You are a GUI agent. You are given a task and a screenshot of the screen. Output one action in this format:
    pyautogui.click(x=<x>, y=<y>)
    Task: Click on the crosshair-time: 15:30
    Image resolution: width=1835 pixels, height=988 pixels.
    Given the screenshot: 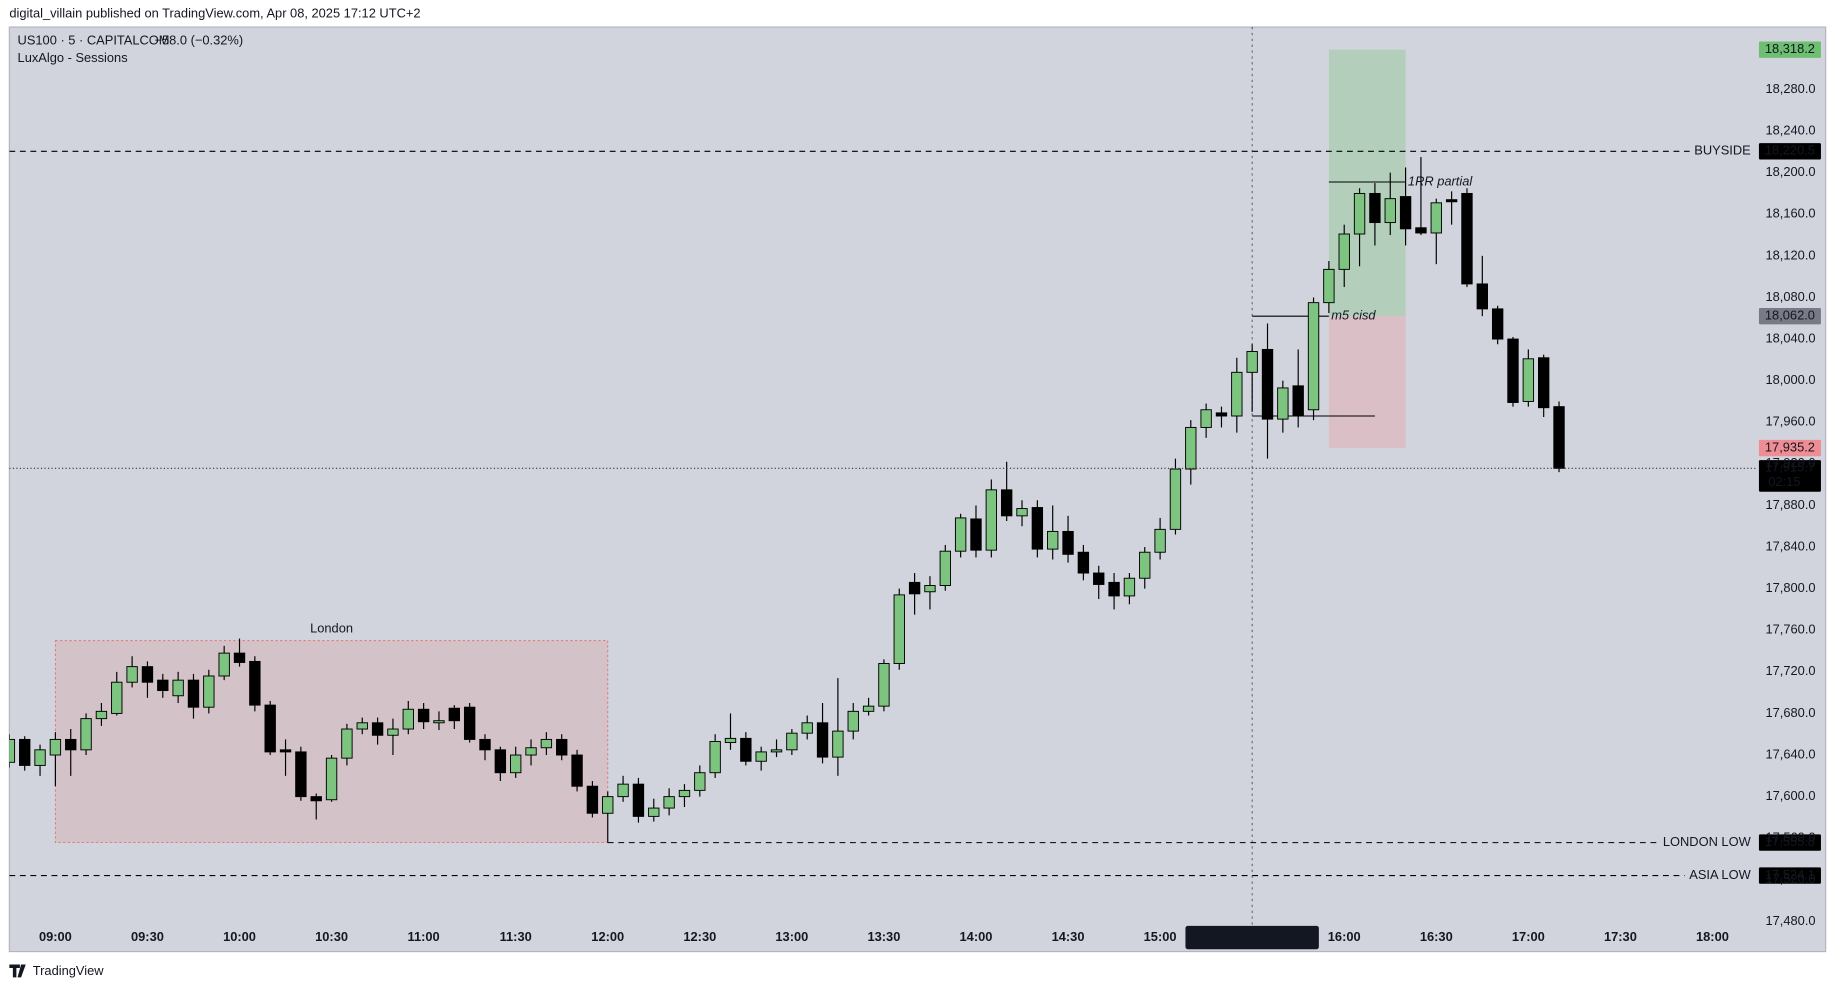 What is the action you would take?
    pyautogui.click(x=1294, y=936)
    